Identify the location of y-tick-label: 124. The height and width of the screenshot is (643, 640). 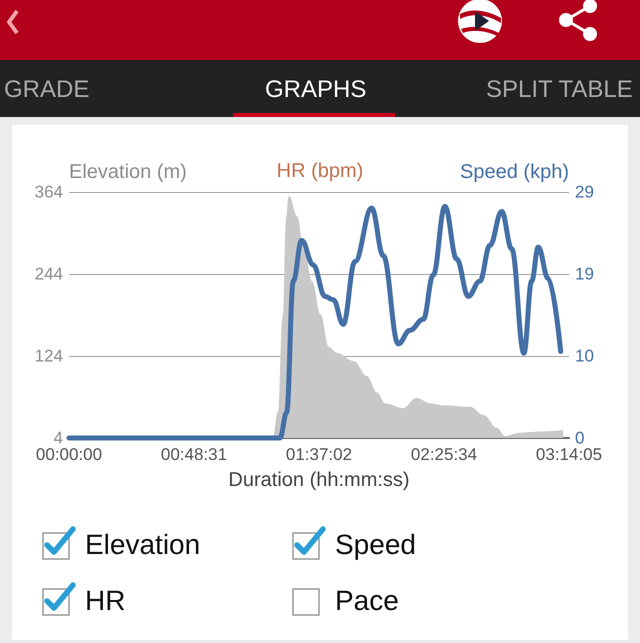
(48, 356).